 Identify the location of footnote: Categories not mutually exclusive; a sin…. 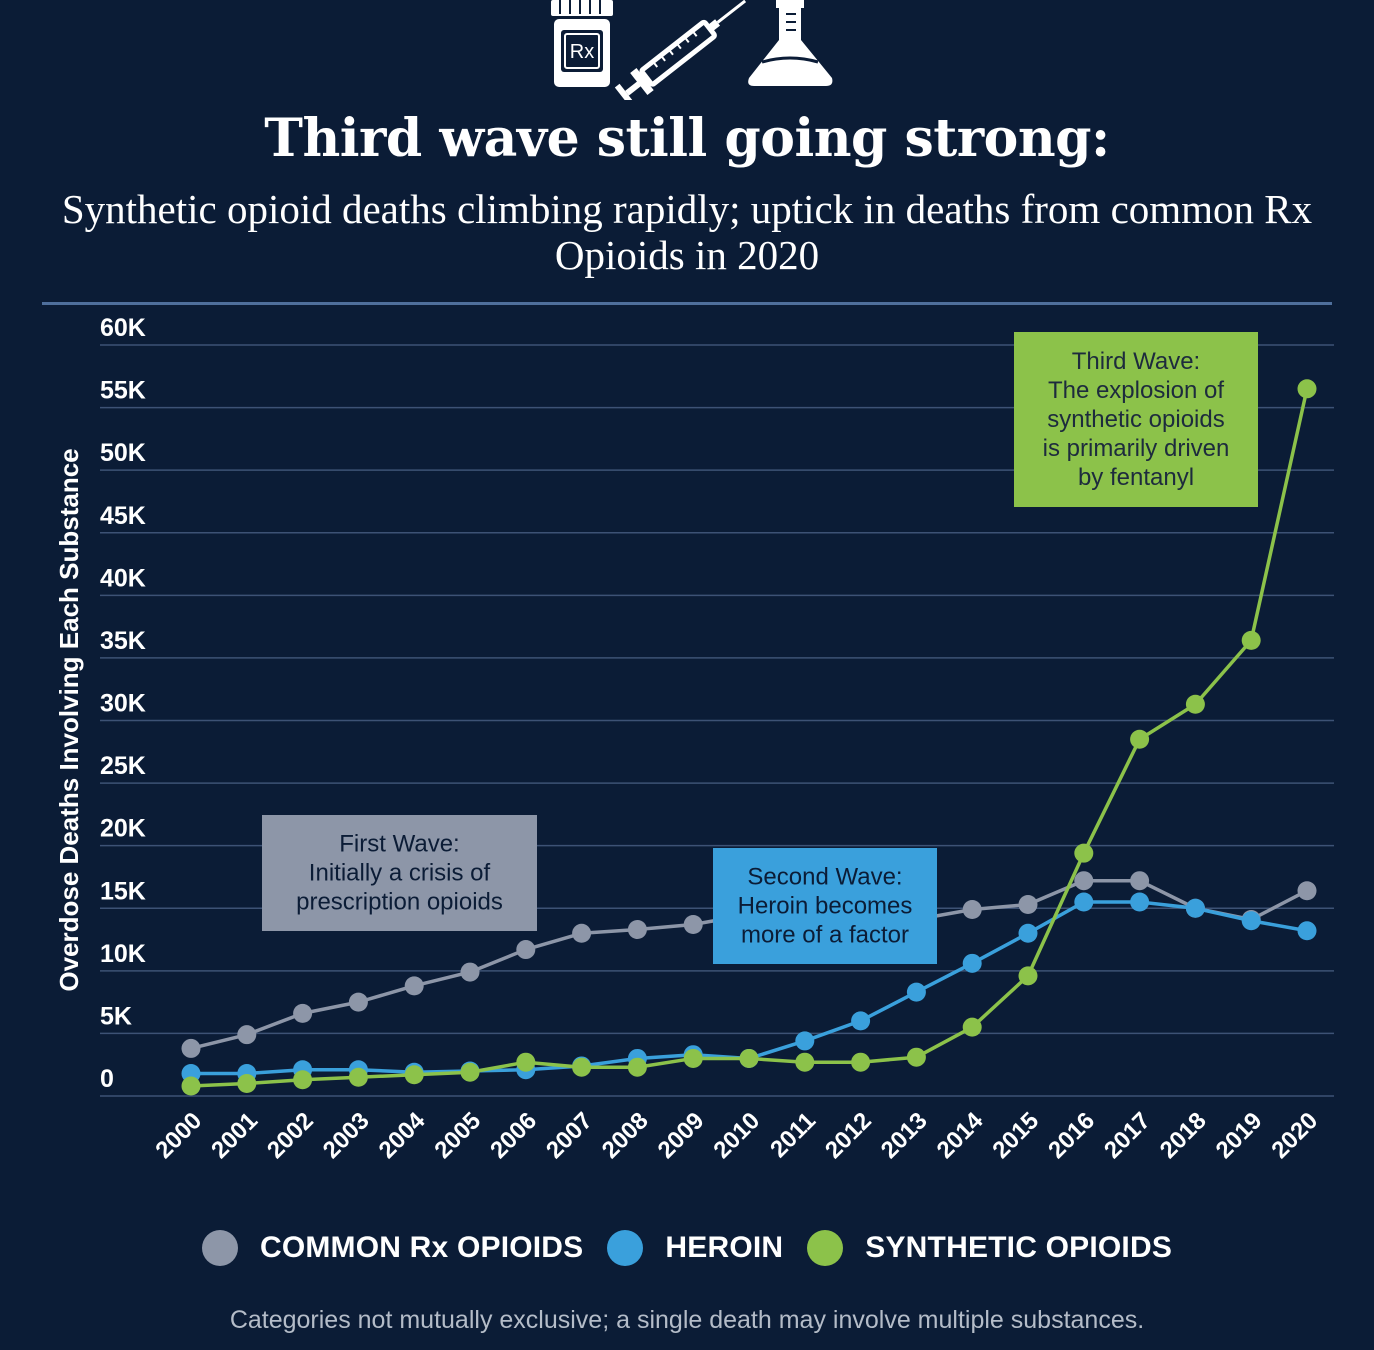
(687, 1320).